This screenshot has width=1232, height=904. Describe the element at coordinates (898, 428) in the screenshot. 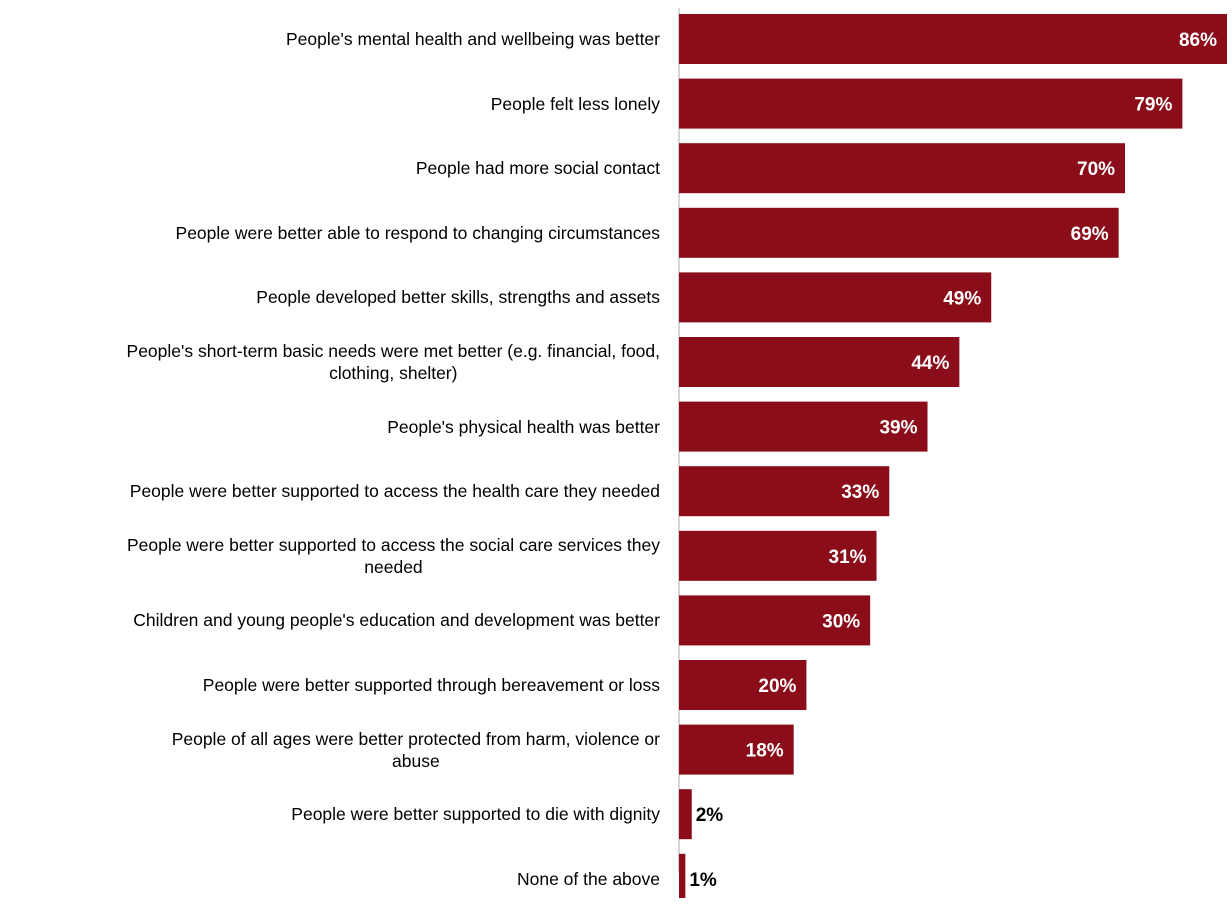

I see `value-label-7: 39%` at that location.